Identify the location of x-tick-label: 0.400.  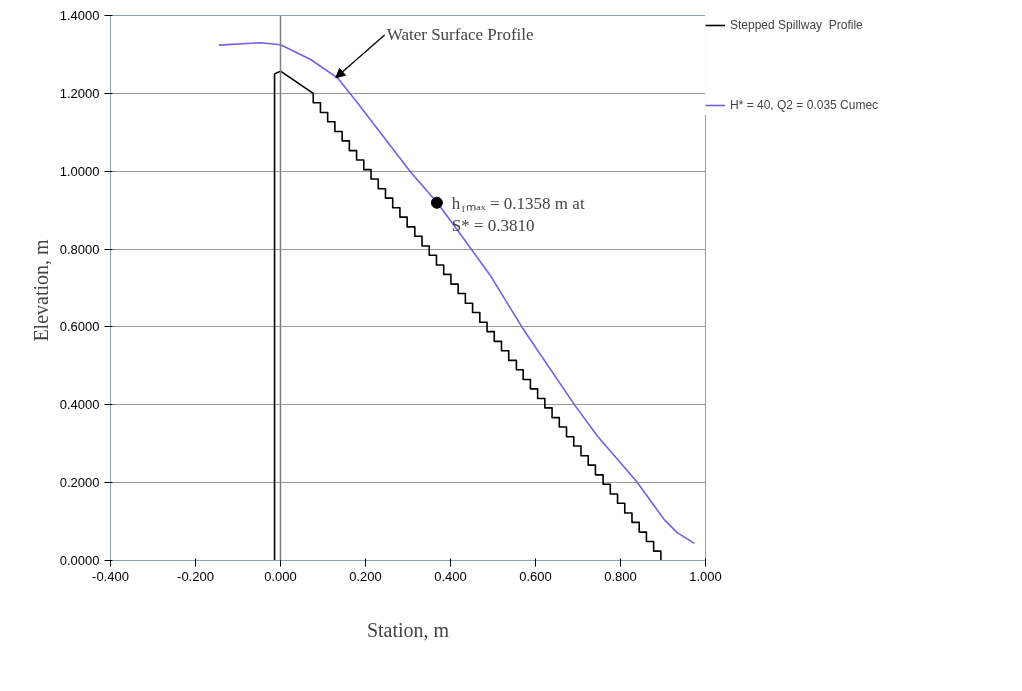
(450, 576).